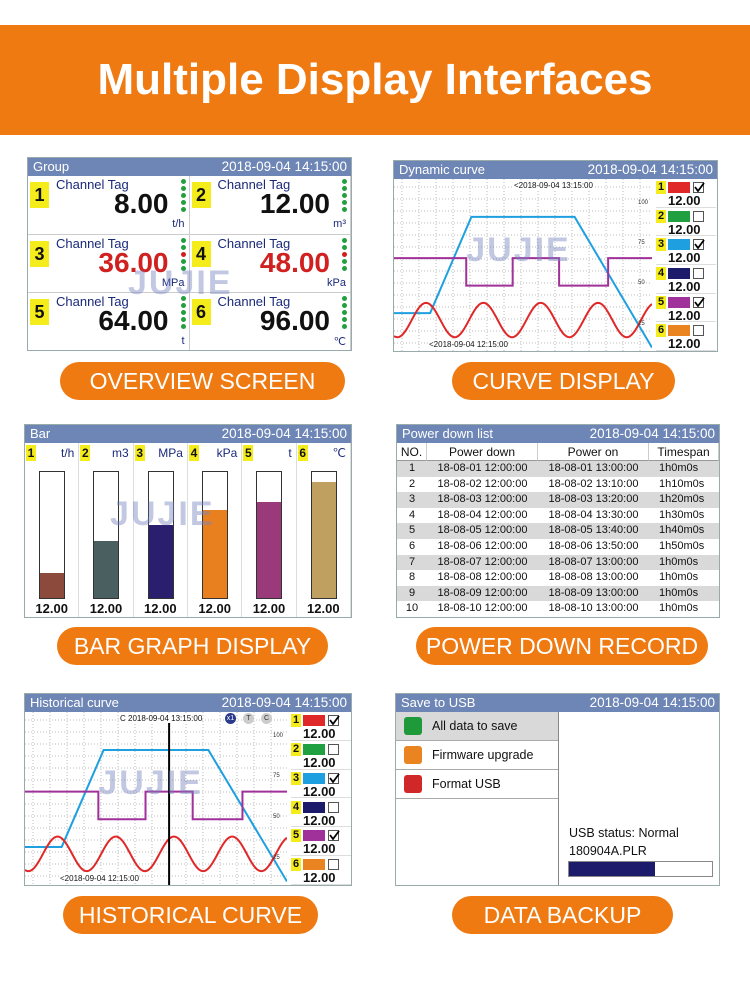  What do you see at coordinates (294, 321) in the screenshot?
I see `channel-value: 96.00` at bounding box center [294, 321].